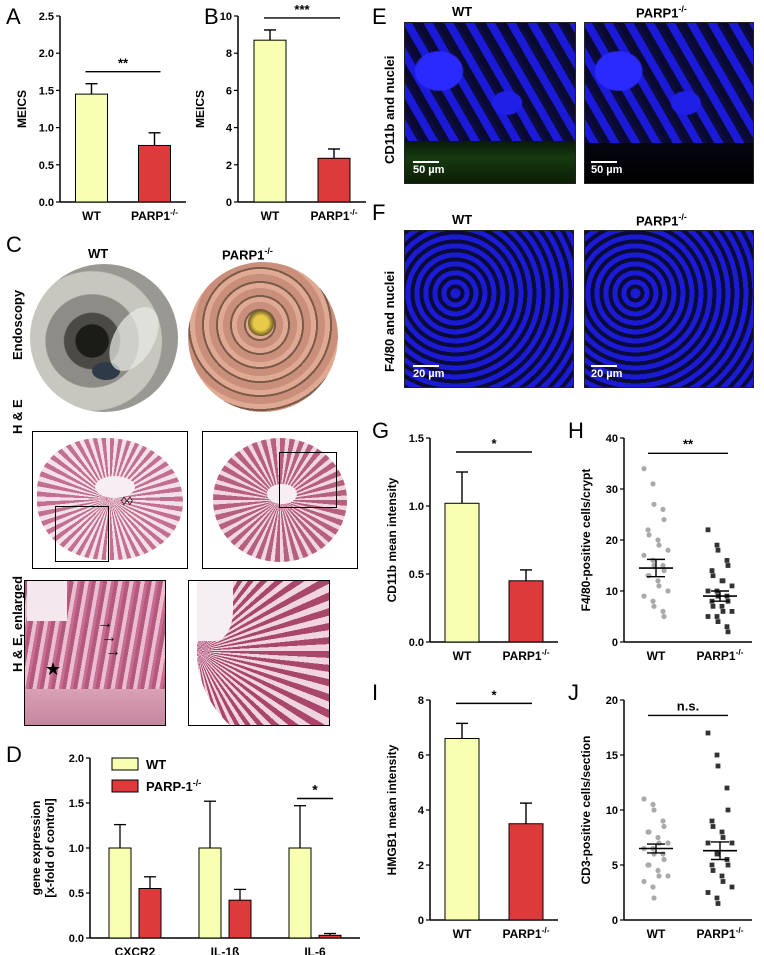  I want to click on he-enlarged-wt-lumen, so click(47, 601).